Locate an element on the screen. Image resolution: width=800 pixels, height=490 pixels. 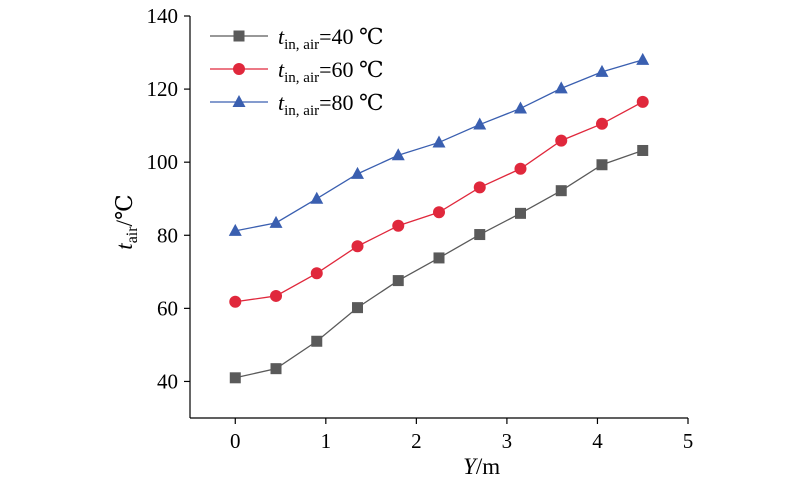
x-tick-label: 1 is located at coordinates (326, 441).